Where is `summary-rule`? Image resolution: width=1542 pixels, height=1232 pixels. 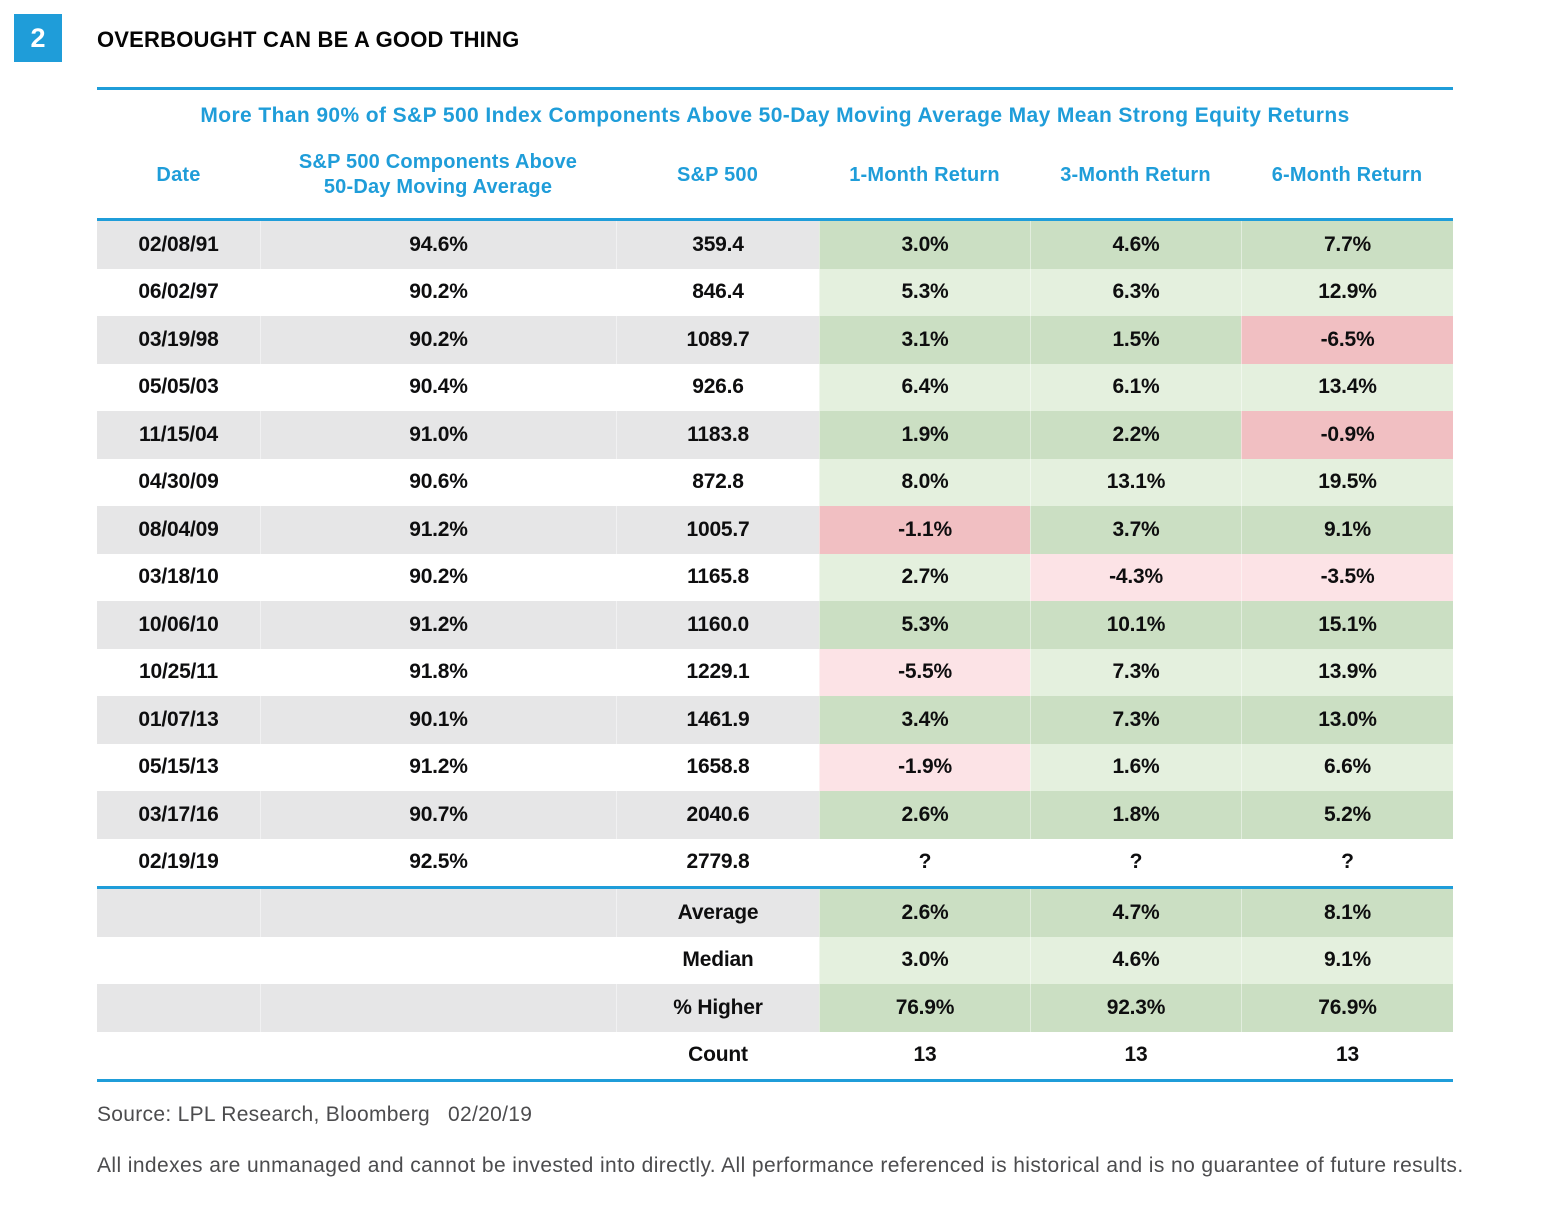
summary-rule is located at coordinates (775, 887).